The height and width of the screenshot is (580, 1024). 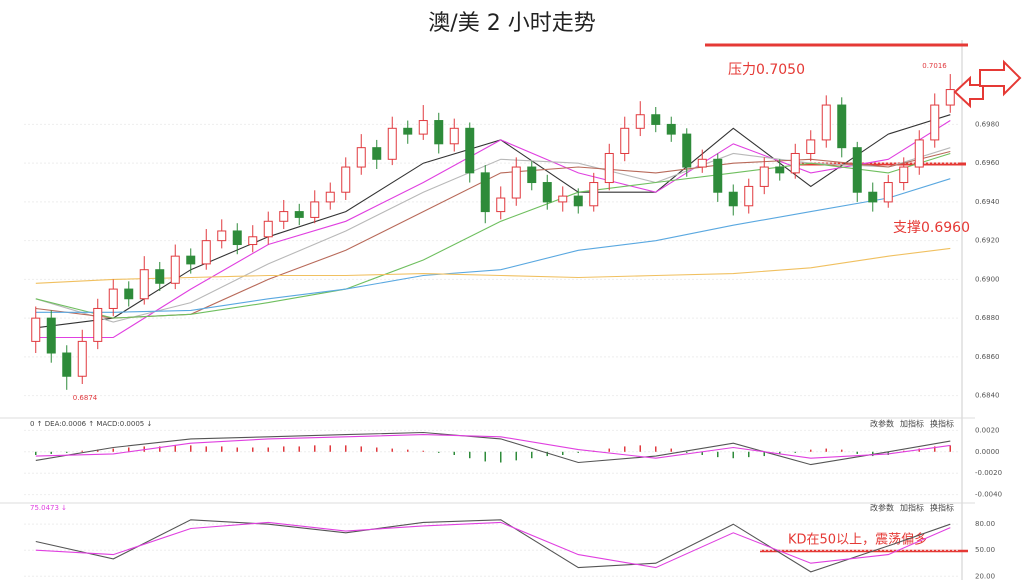 I want to click on low-label: 0.6874, so click(x=85, y=398).